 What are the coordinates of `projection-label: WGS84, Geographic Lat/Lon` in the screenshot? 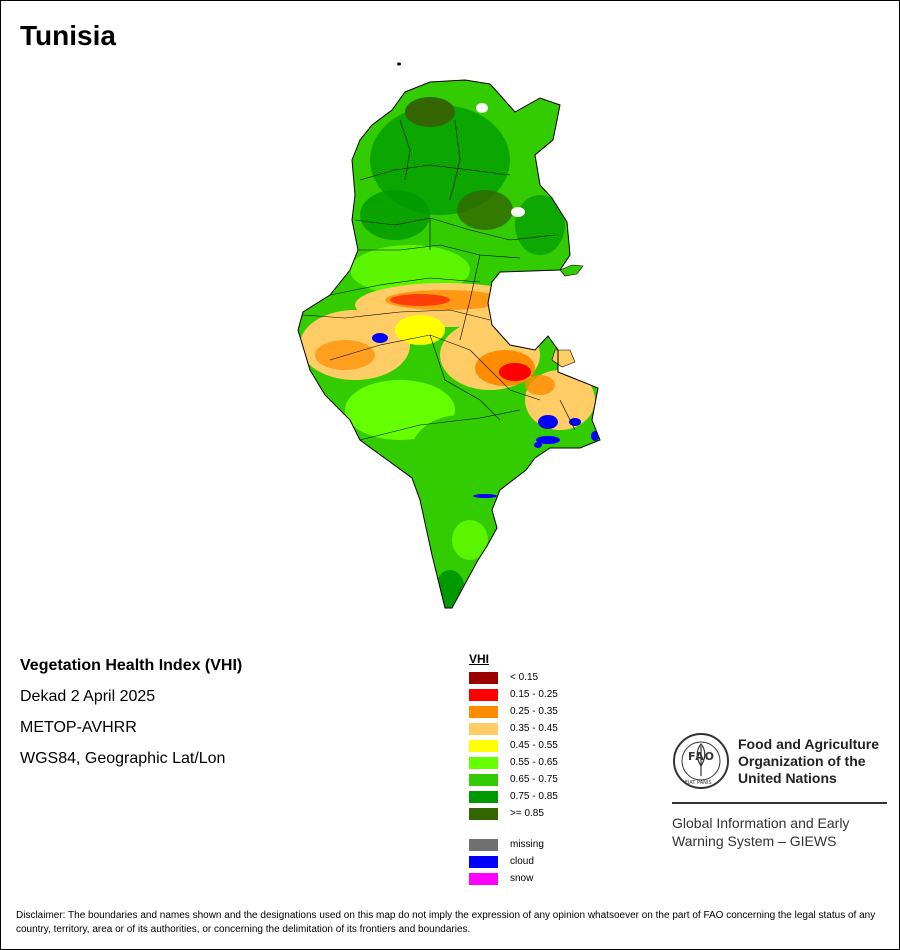 It's located at (123, 758).